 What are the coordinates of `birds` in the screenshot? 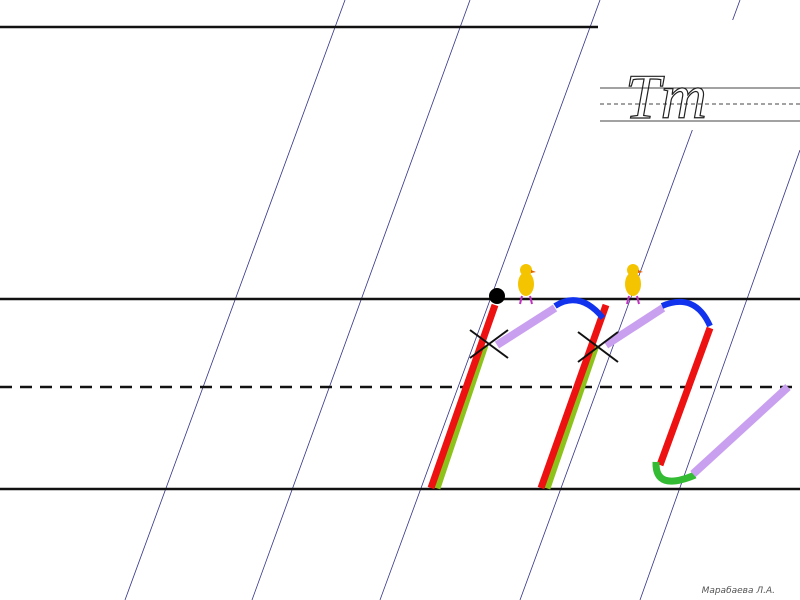 It's located at (580, 284).